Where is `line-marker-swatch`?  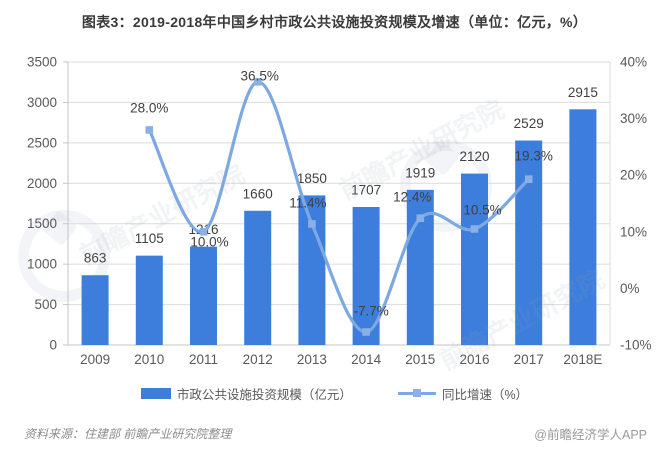
line-marker-swatch is located at coordinates (416, 393).